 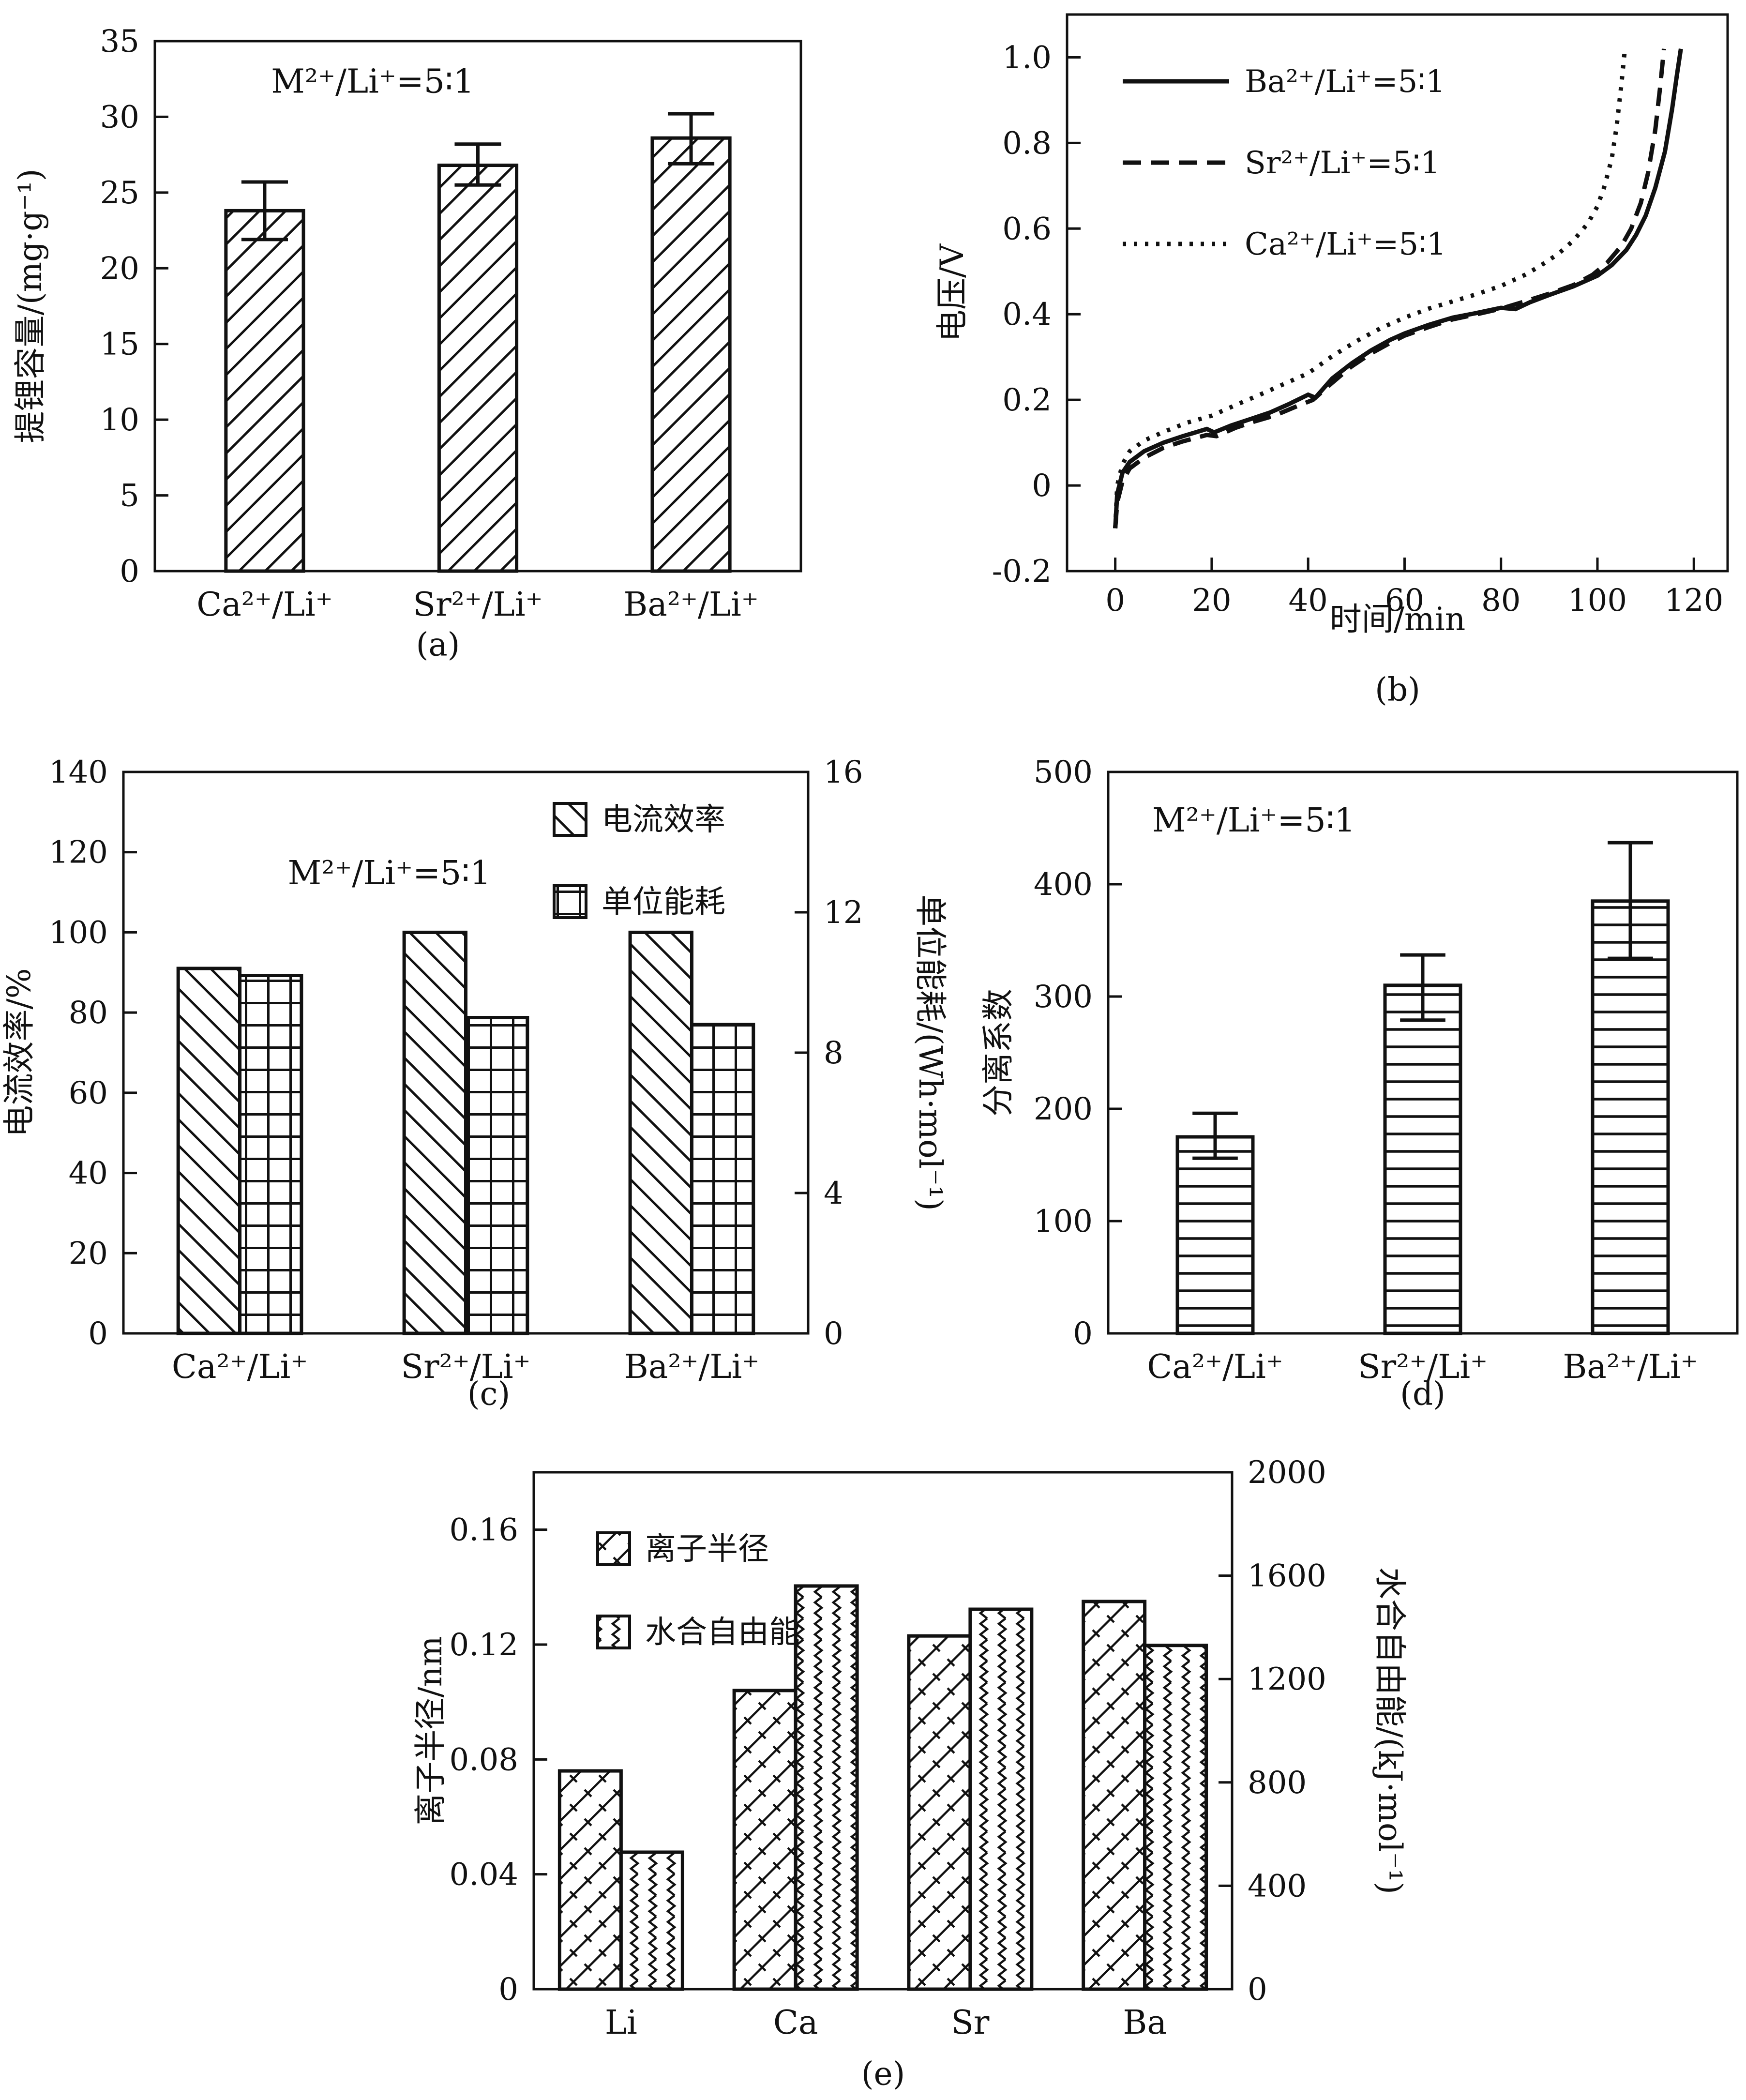 I want to click on category-label: Li, so click(x=621, y=2023).